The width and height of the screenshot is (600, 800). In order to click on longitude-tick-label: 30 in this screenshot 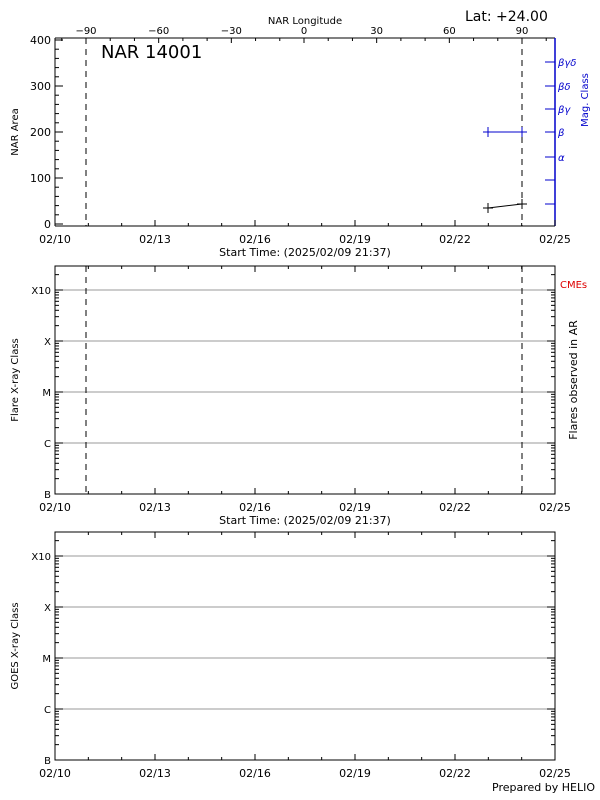, I will do `click(376, 31)`.